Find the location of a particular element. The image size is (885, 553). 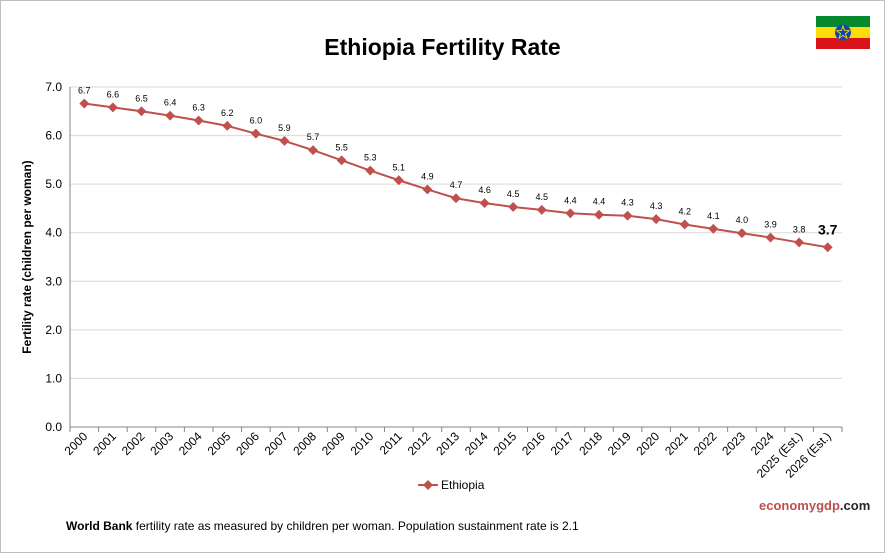

x-tick-label: 2018 is located at coordinates (590, 443).